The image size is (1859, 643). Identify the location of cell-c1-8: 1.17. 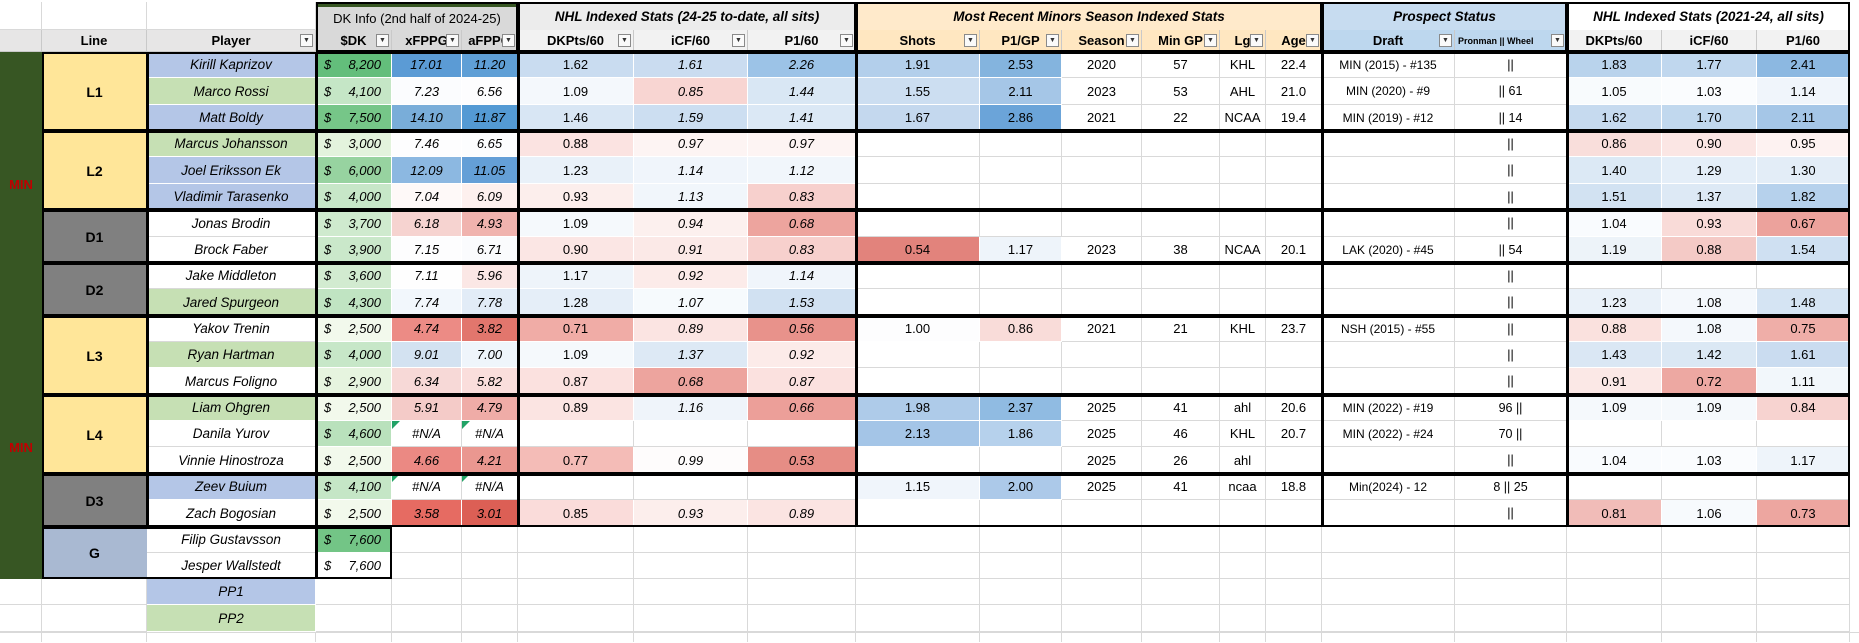
(576, 276).